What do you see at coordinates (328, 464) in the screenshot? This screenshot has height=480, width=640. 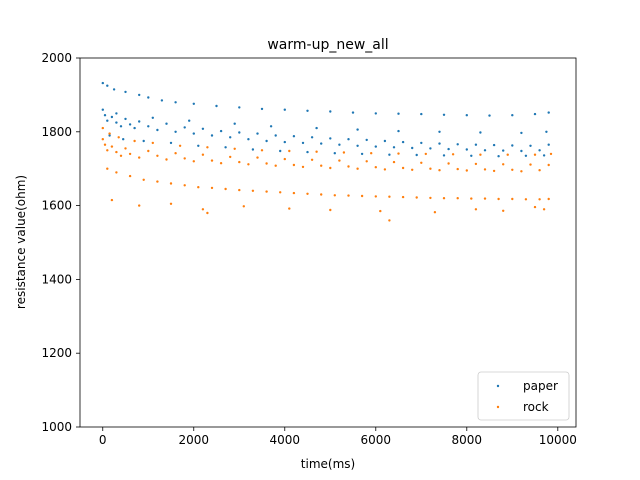 I see `x-axis-label: time(ms)` at bounding box center [328, 464].